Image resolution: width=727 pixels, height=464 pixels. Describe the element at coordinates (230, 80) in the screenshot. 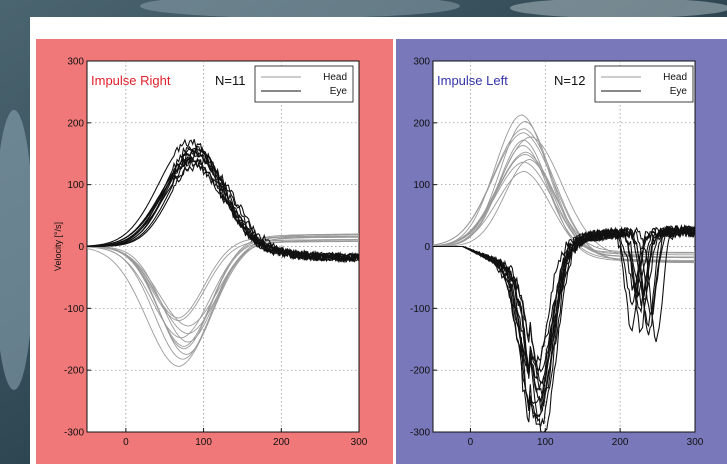

I see `trial-count: N=11` at that location.